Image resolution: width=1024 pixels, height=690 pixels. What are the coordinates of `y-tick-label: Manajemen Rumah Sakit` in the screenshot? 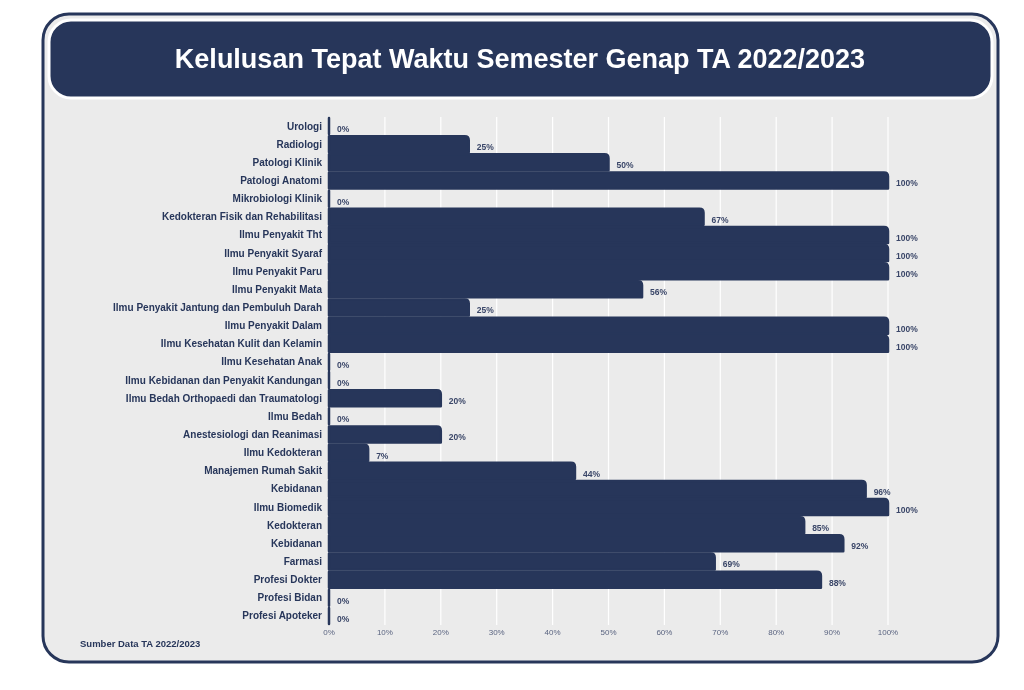 It's located at (263, 471).